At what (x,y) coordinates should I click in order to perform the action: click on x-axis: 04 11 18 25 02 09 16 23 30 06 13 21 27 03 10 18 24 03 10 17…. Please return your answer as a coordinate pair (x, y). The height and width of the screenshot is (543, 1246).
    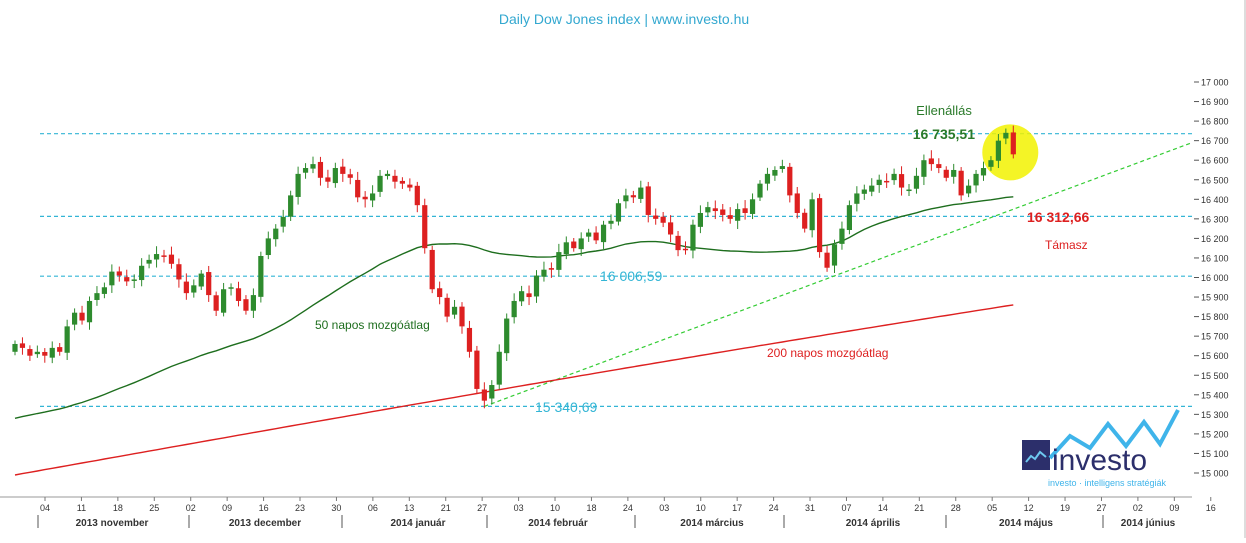
    Looking at the image, I should click on (608, 512).